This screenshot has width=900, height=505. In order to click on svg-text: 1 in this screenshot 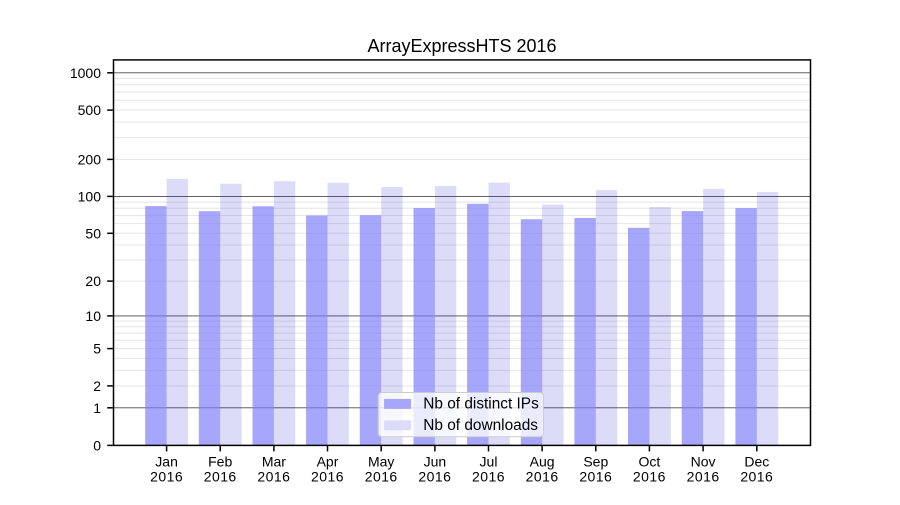, I will do `click(97, 408)`.